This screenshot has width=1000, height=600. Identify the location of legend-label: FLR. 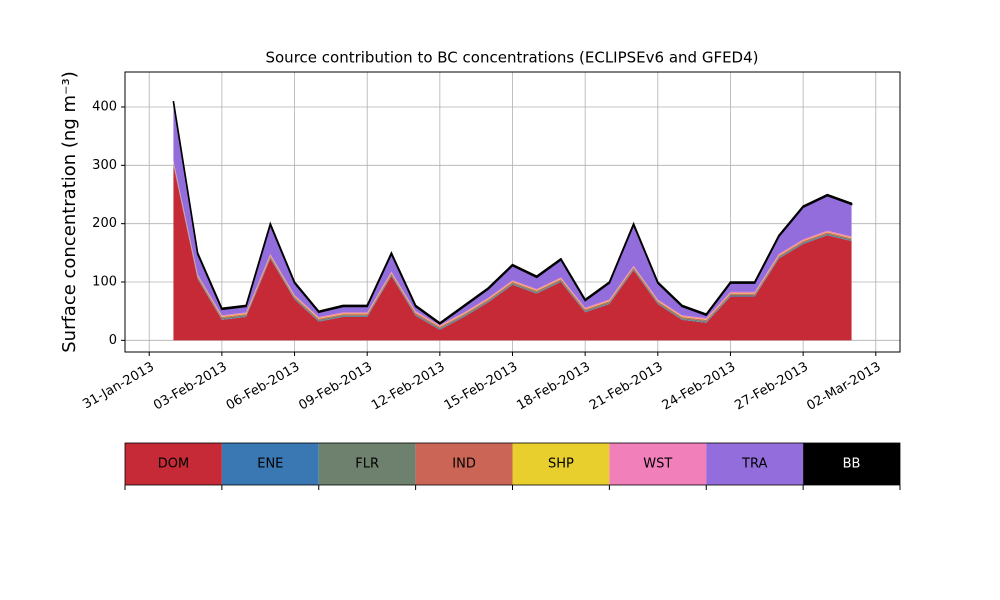
(367, 464).